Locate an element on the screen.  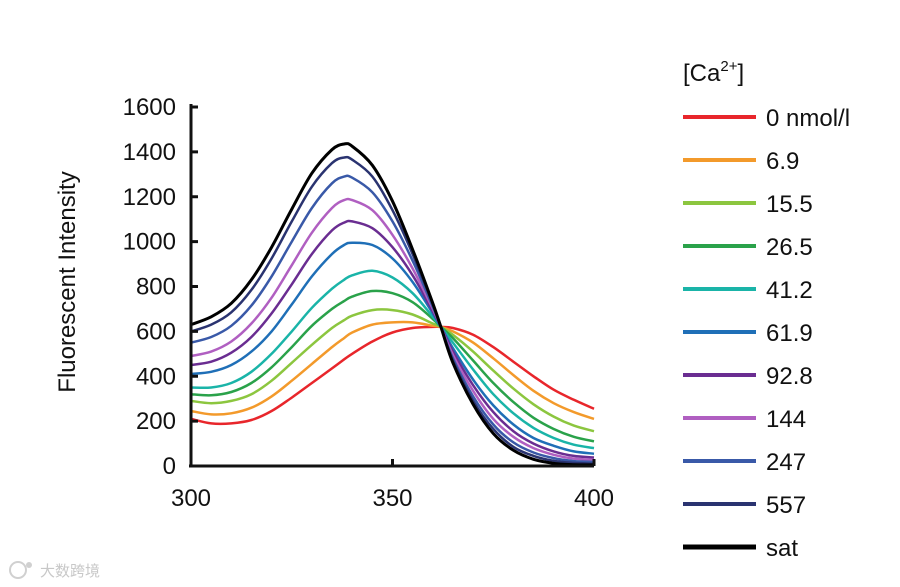
y-tick-label-1: 200 is located at coordinates (156, 421).